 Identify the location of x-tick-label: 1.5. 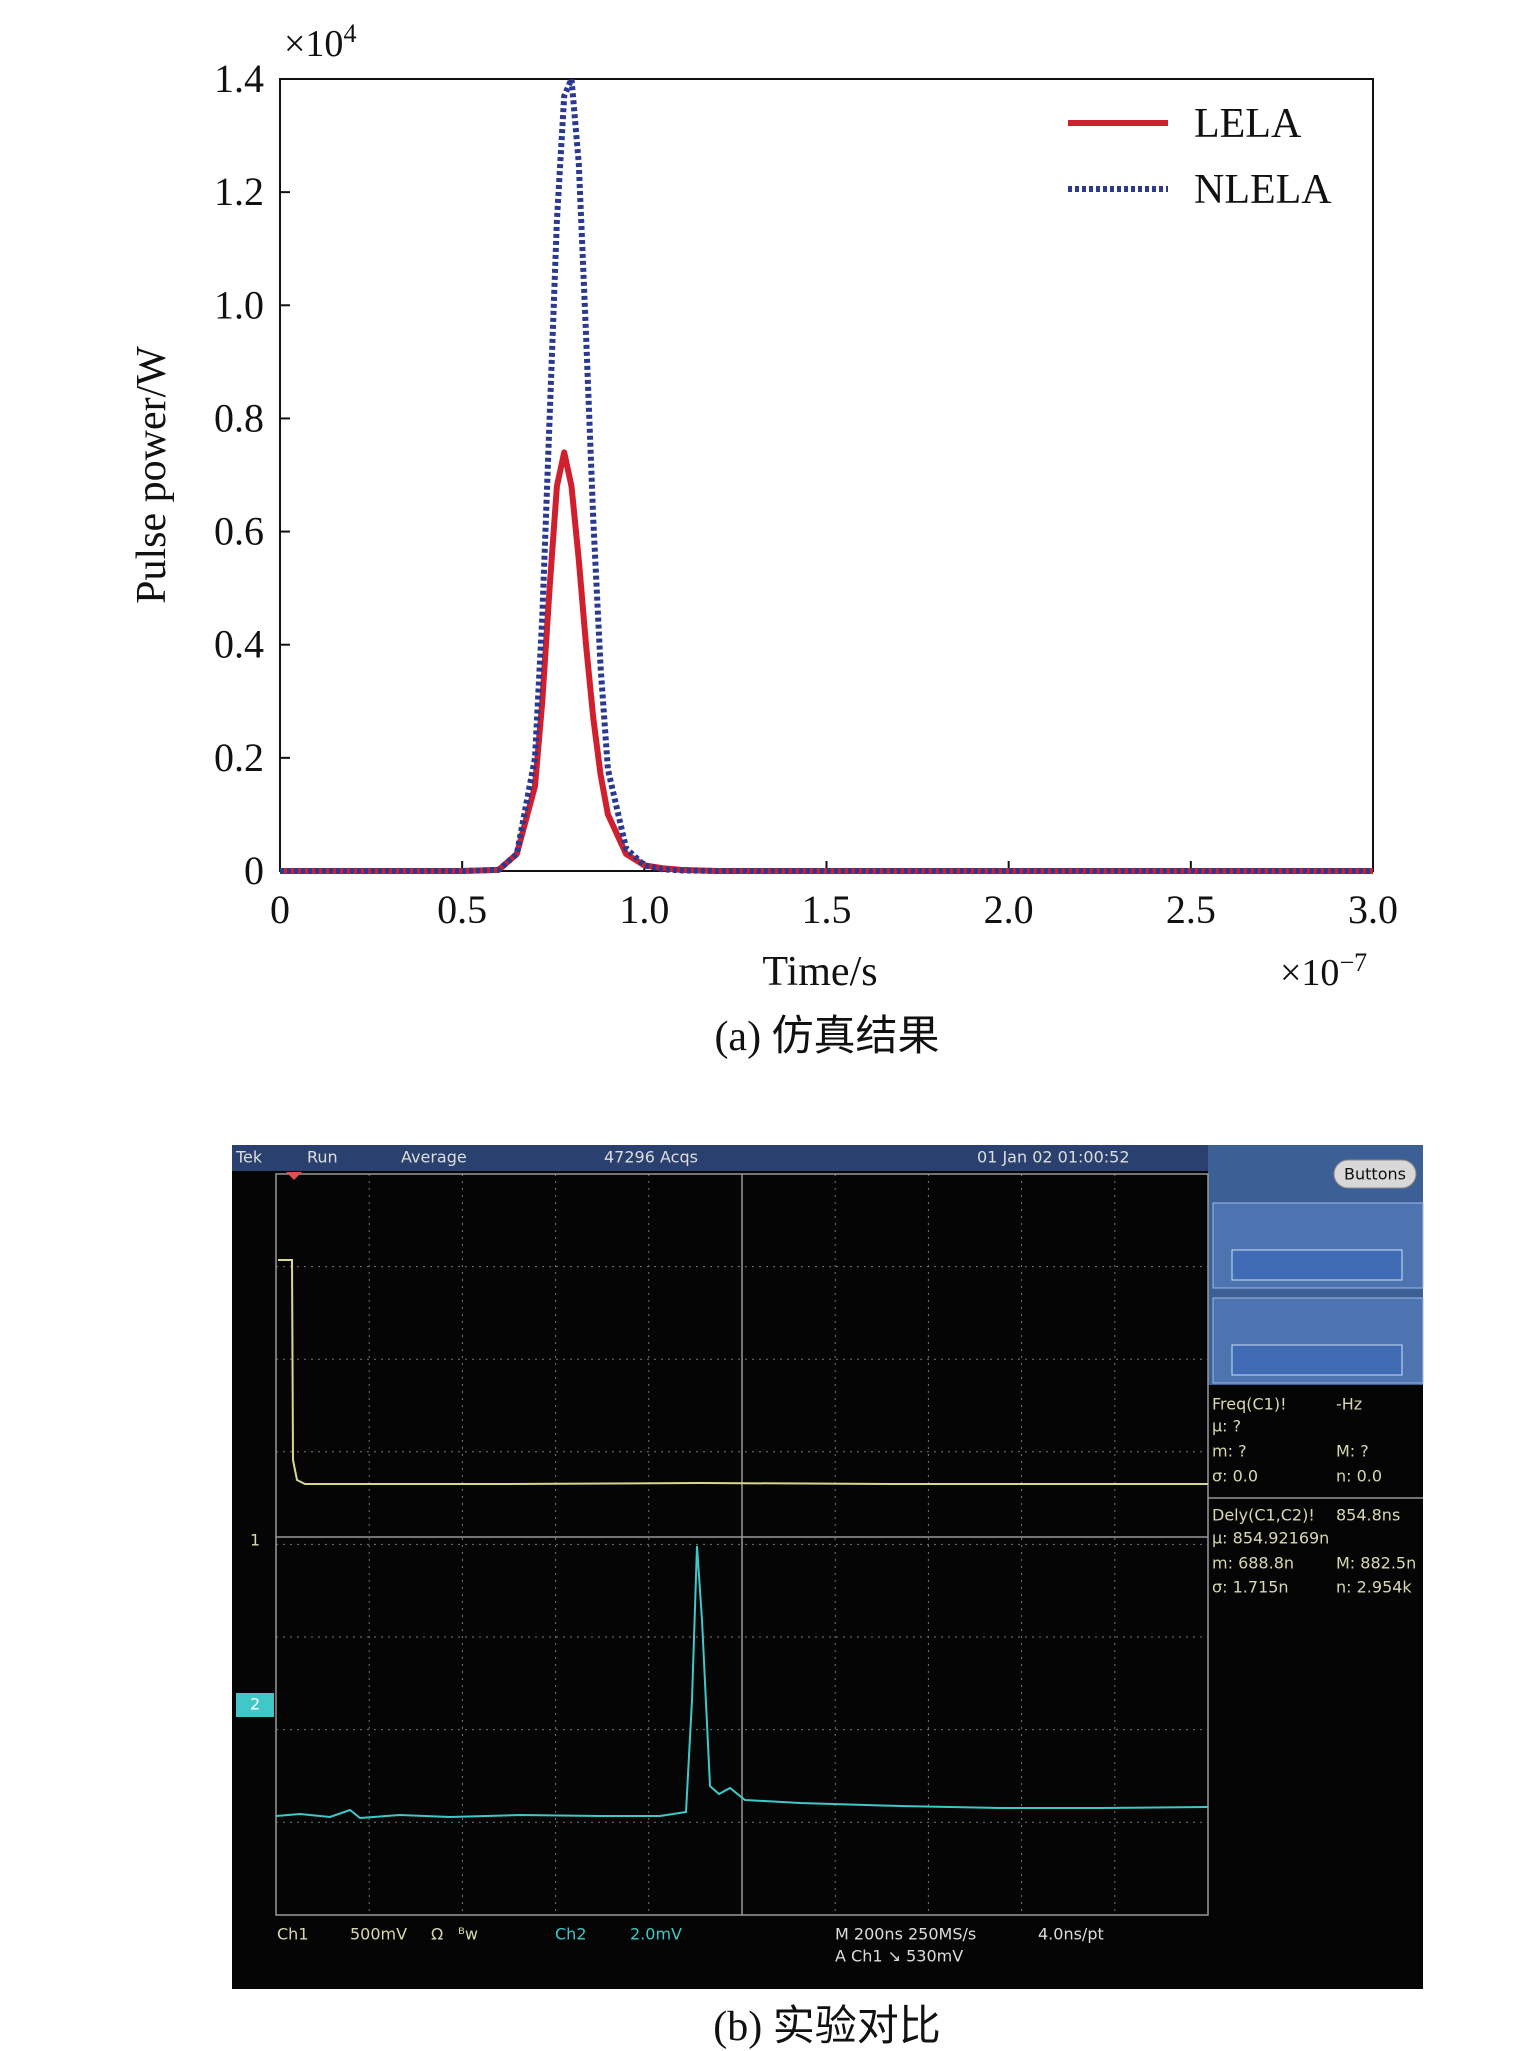
(827, 909).